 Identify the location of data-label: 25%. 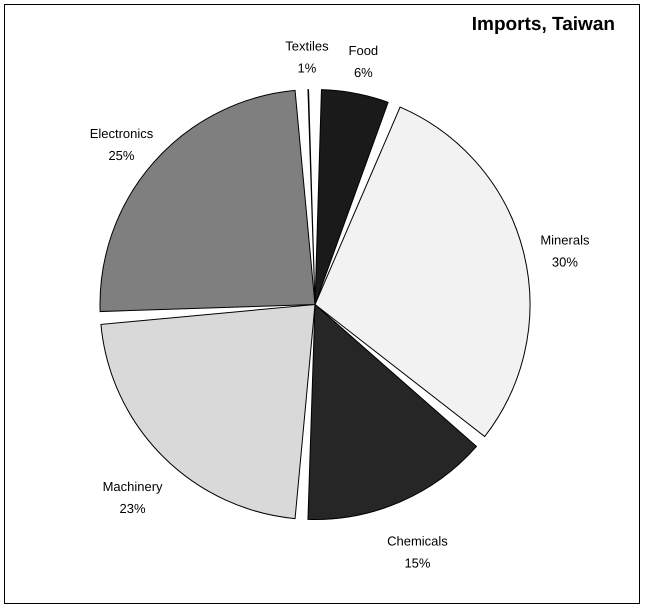
(121, 155).